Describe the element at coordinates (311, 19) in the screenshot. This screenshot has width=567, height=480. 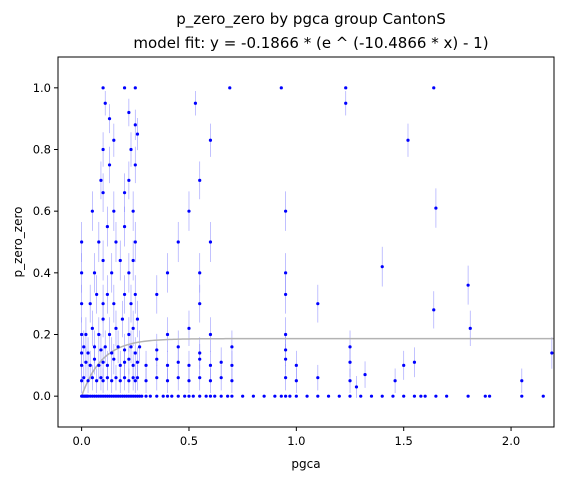
I see `chart-title: p_zero_zero by pgca group CantonS` at that location.